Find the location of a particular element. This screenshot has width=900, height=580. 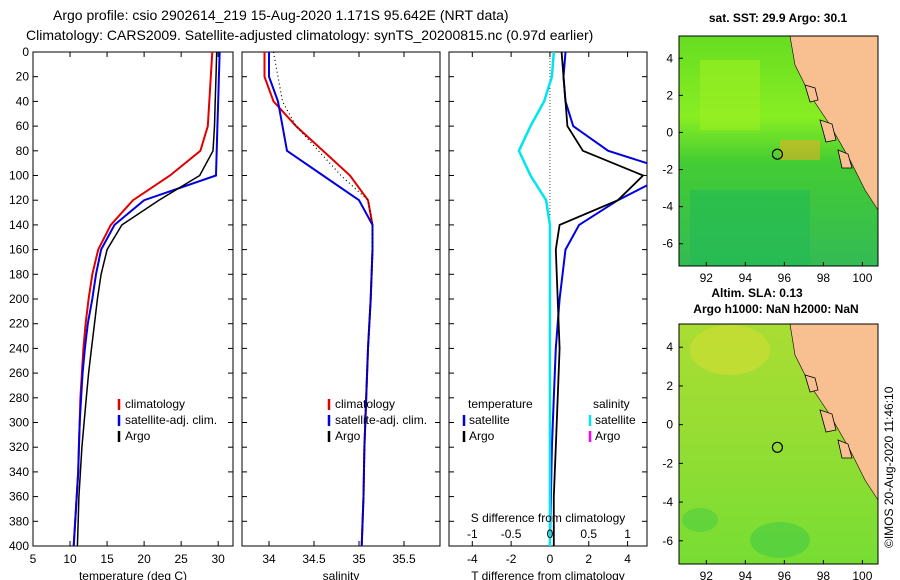

diff-top-axis-label: S difference from climatology is located at coordinates (548, 518).